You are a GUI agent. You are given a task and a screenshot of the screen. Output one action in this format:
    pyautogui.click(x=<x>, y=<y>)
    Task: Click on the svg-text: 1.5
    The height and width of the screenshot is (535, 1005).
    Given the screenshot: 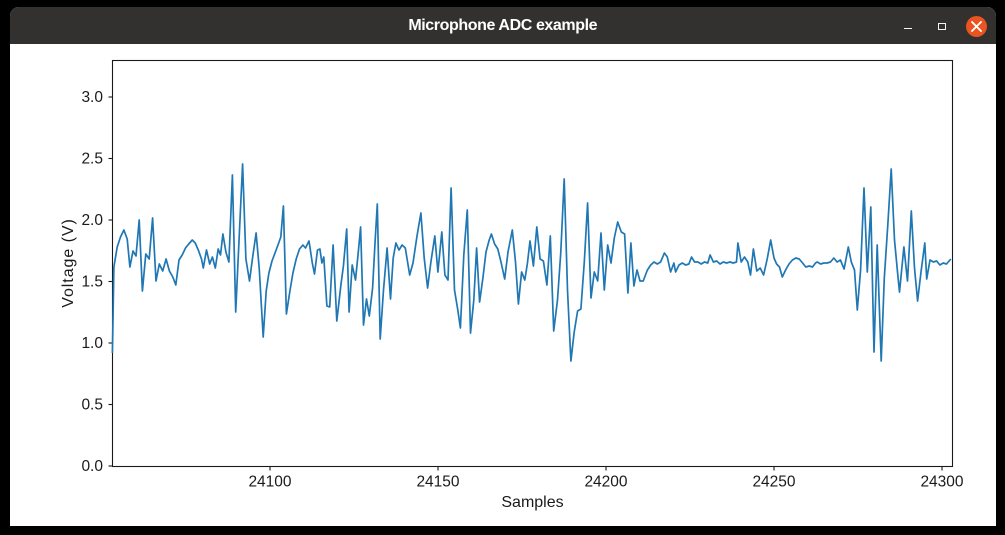 What is the action you would take?
    pyautogui.click(x=92, y=282)
    